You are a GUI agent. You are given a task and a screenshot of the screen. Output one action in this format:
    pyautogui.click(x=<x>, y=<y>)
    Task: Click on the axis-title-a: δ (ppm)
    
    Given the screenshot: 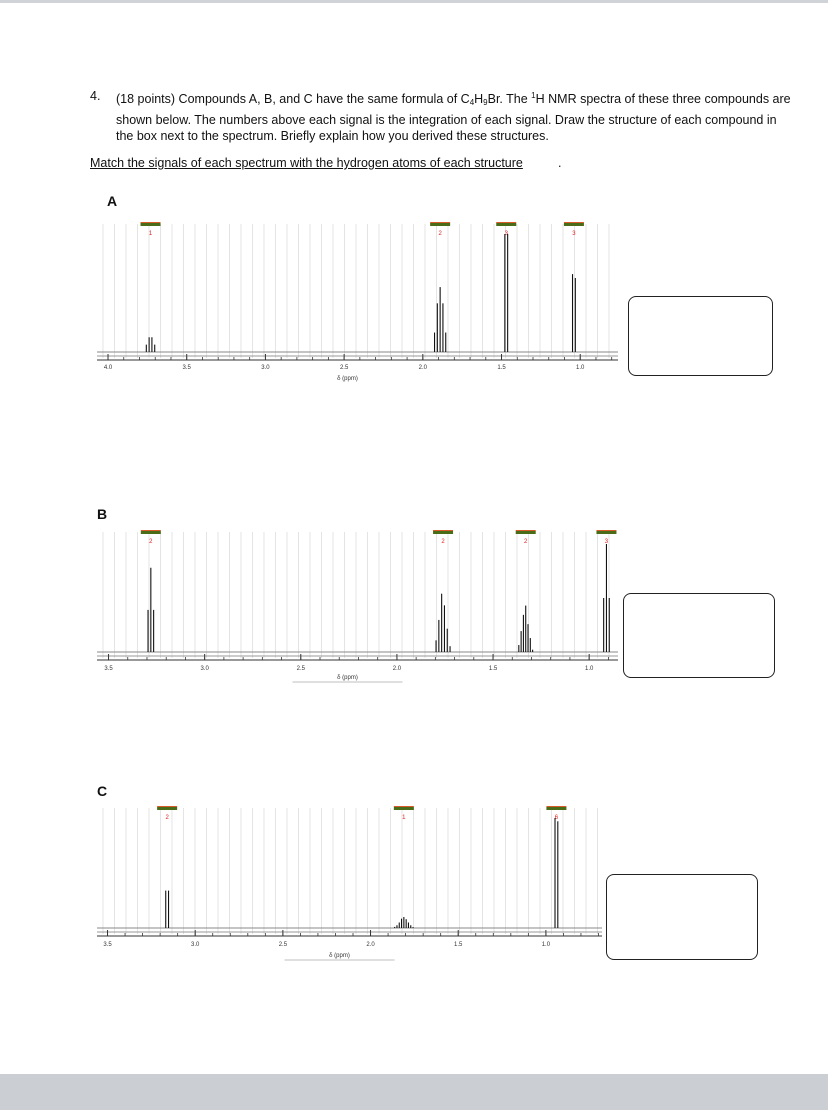 What is the action you would take?
    pyautogui.click(x=347, y=379)
    